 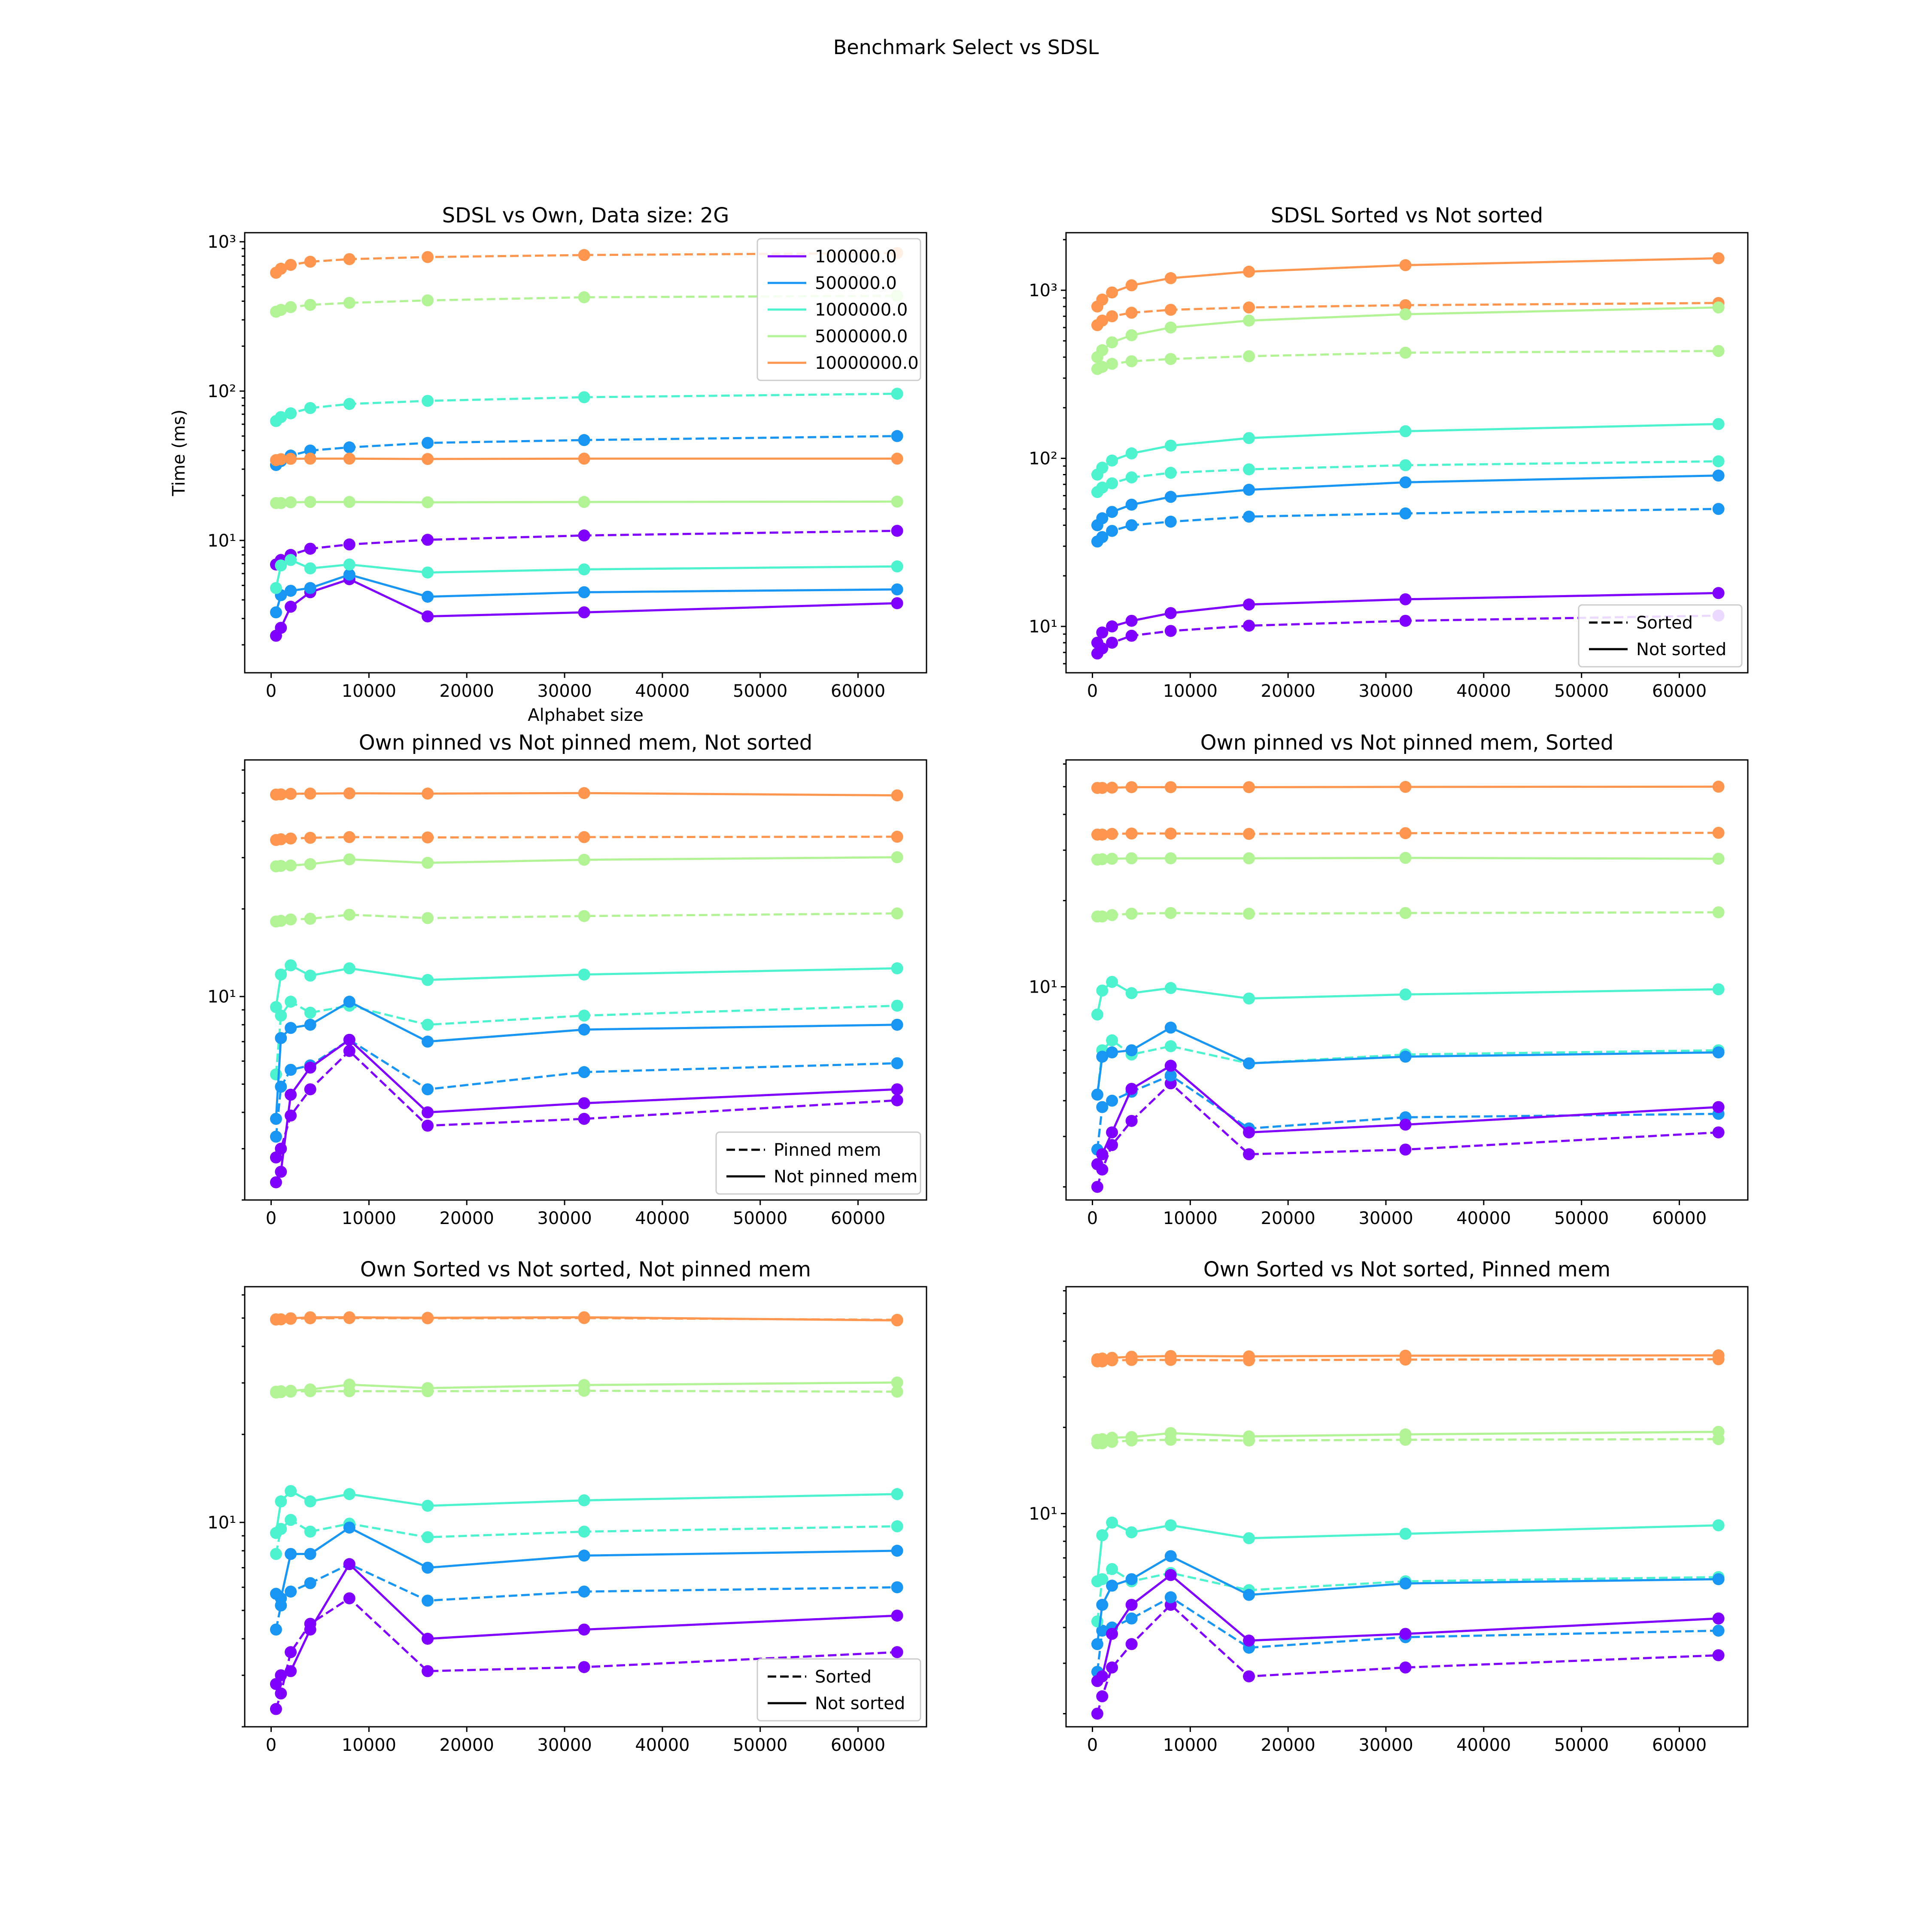 I want to click on subplot-title: SDSL vs Own, Data size: 2G, so click(x=585, y=216).